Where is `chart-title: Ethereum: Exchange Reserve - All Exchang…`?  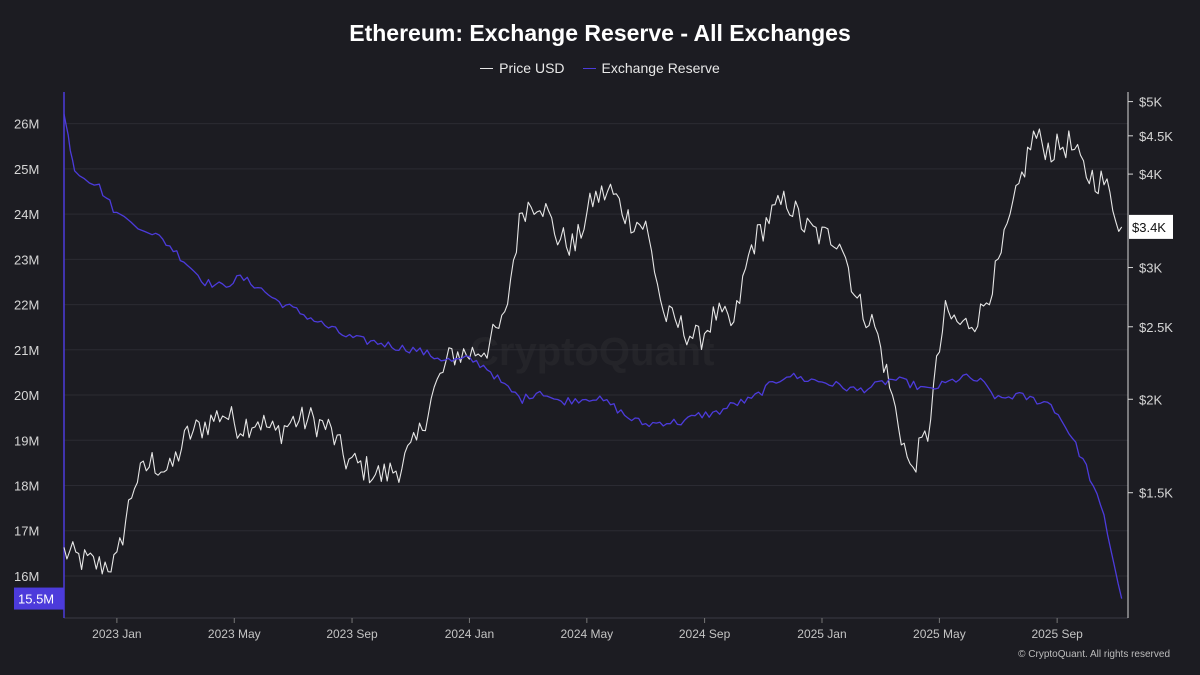 chart-title: Ethereum: Exchange Reserve - All Exchang… is located at coordinates (600, 33).